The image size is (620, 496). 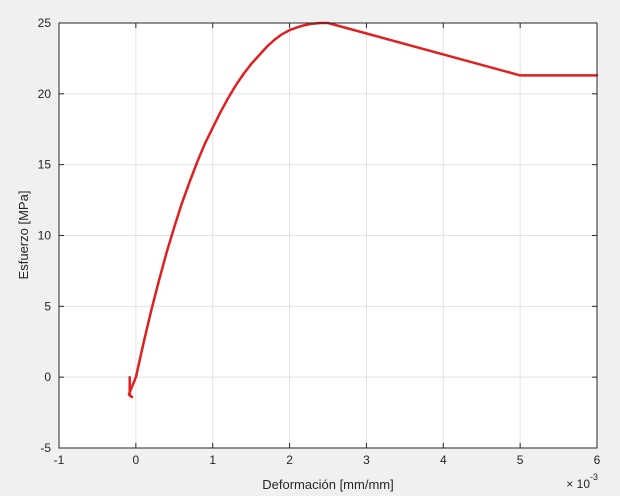 I want to click on x-tick-label: 1, so click(x=212, y=460).